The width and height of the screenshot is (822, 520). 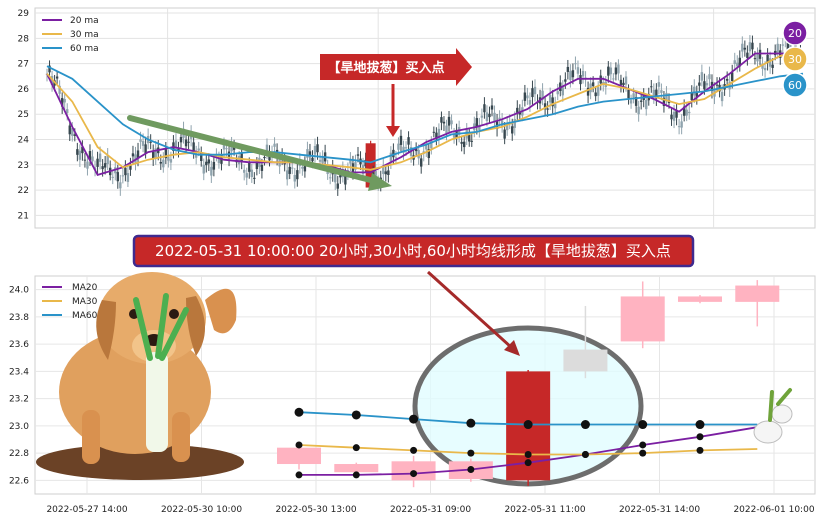 I want to click on lower-candle-body, so click(x=356, y=468).